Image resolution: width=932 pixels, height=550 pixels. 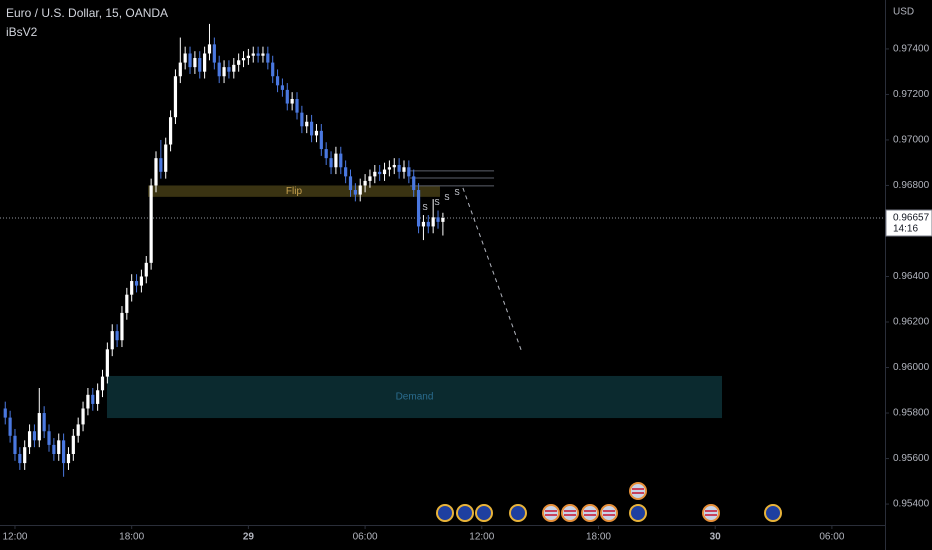 I want to click on y-tick-label: 0.96400, so click(x=911, y=276).